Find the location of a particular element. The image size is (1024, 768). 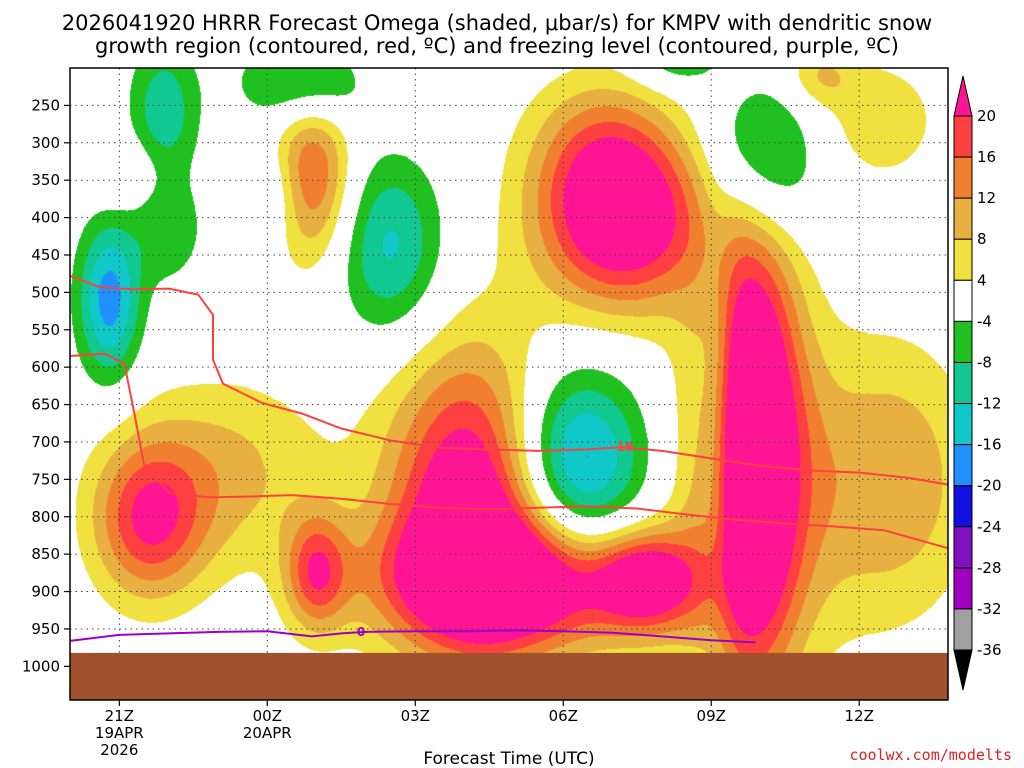

x-tick-label: 19APR is located at coordinates (119, 733).